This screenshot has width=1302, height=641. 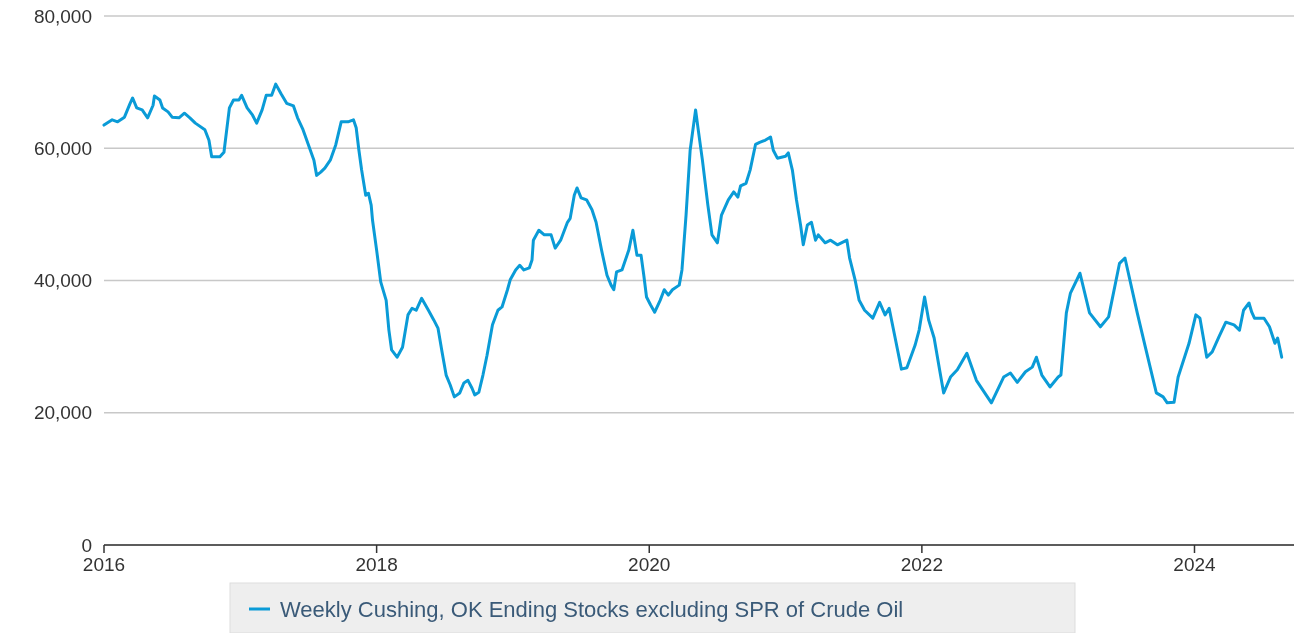 I want to click on x-tick-label: 2018, so click(x=376, y=564).